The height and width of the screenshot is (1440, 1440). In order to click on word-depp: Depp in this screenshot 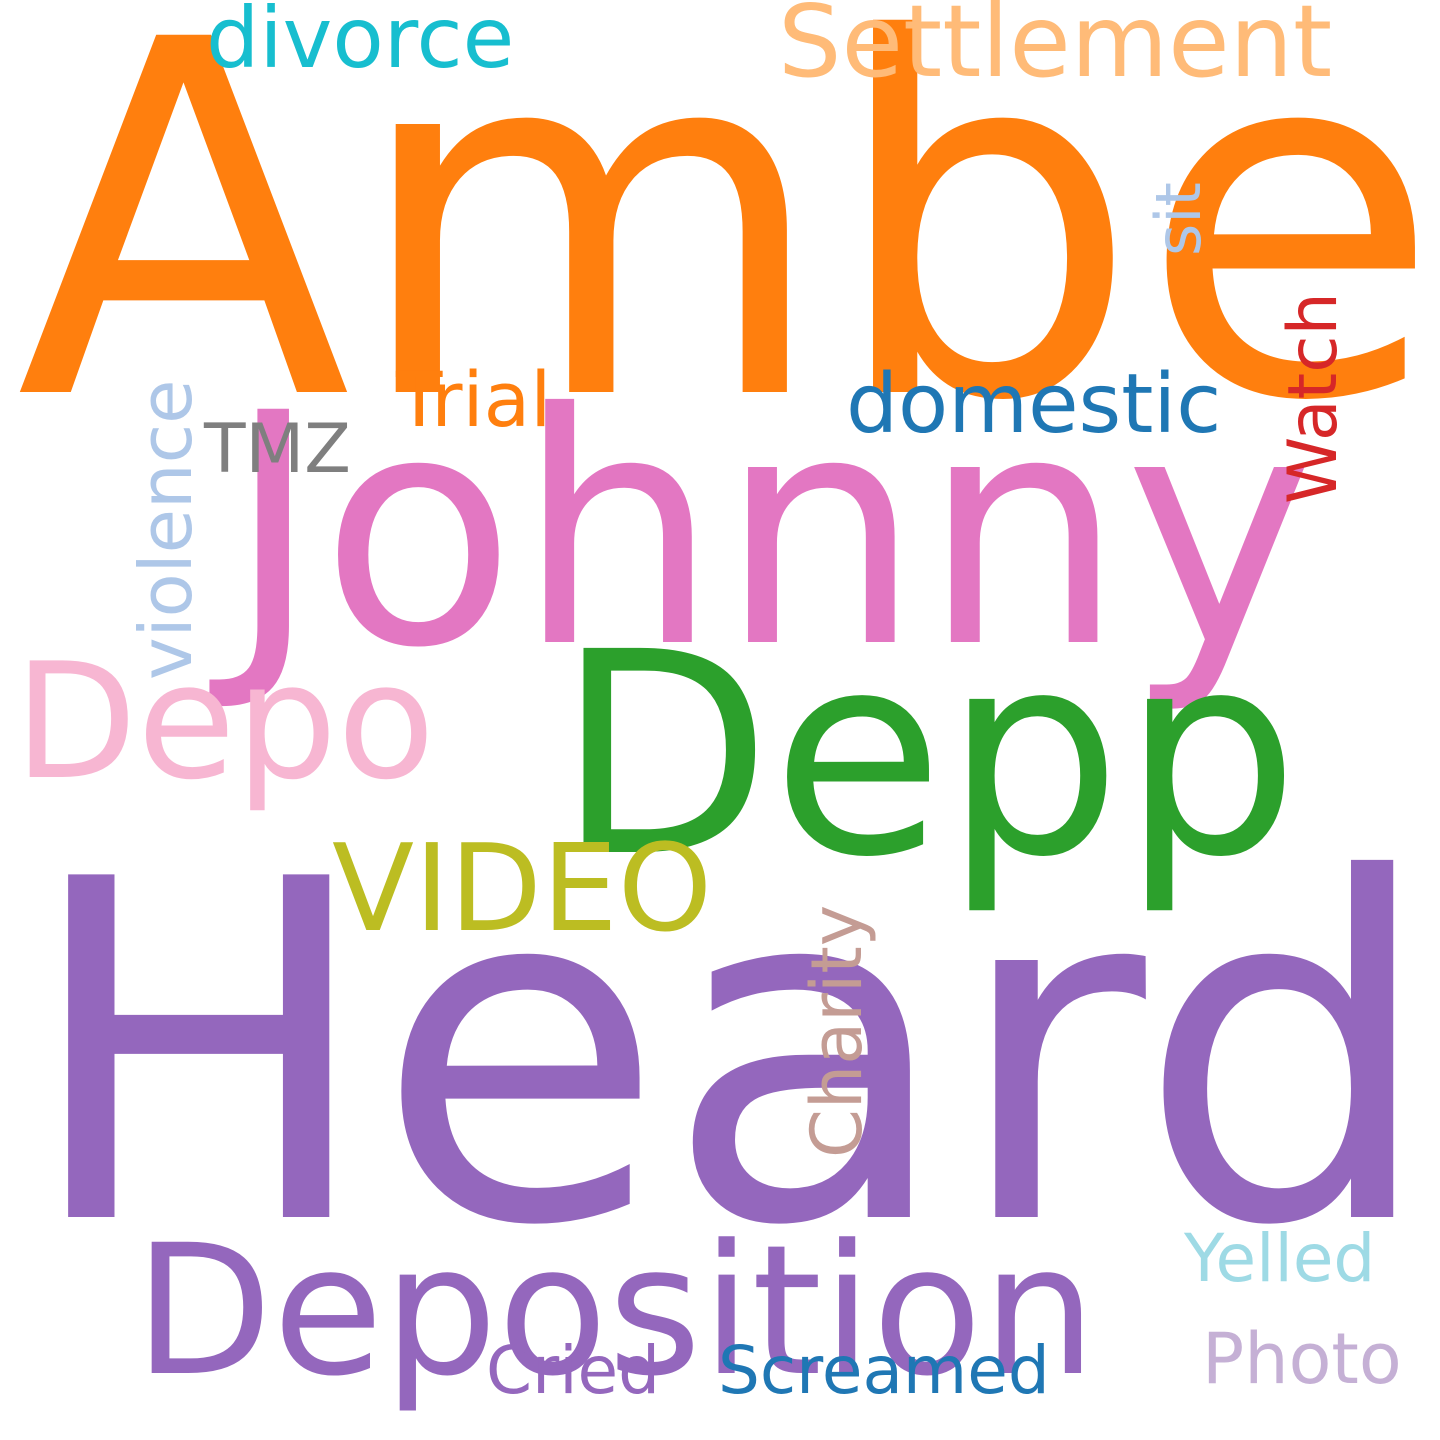, I will do `click(928, 756)`.